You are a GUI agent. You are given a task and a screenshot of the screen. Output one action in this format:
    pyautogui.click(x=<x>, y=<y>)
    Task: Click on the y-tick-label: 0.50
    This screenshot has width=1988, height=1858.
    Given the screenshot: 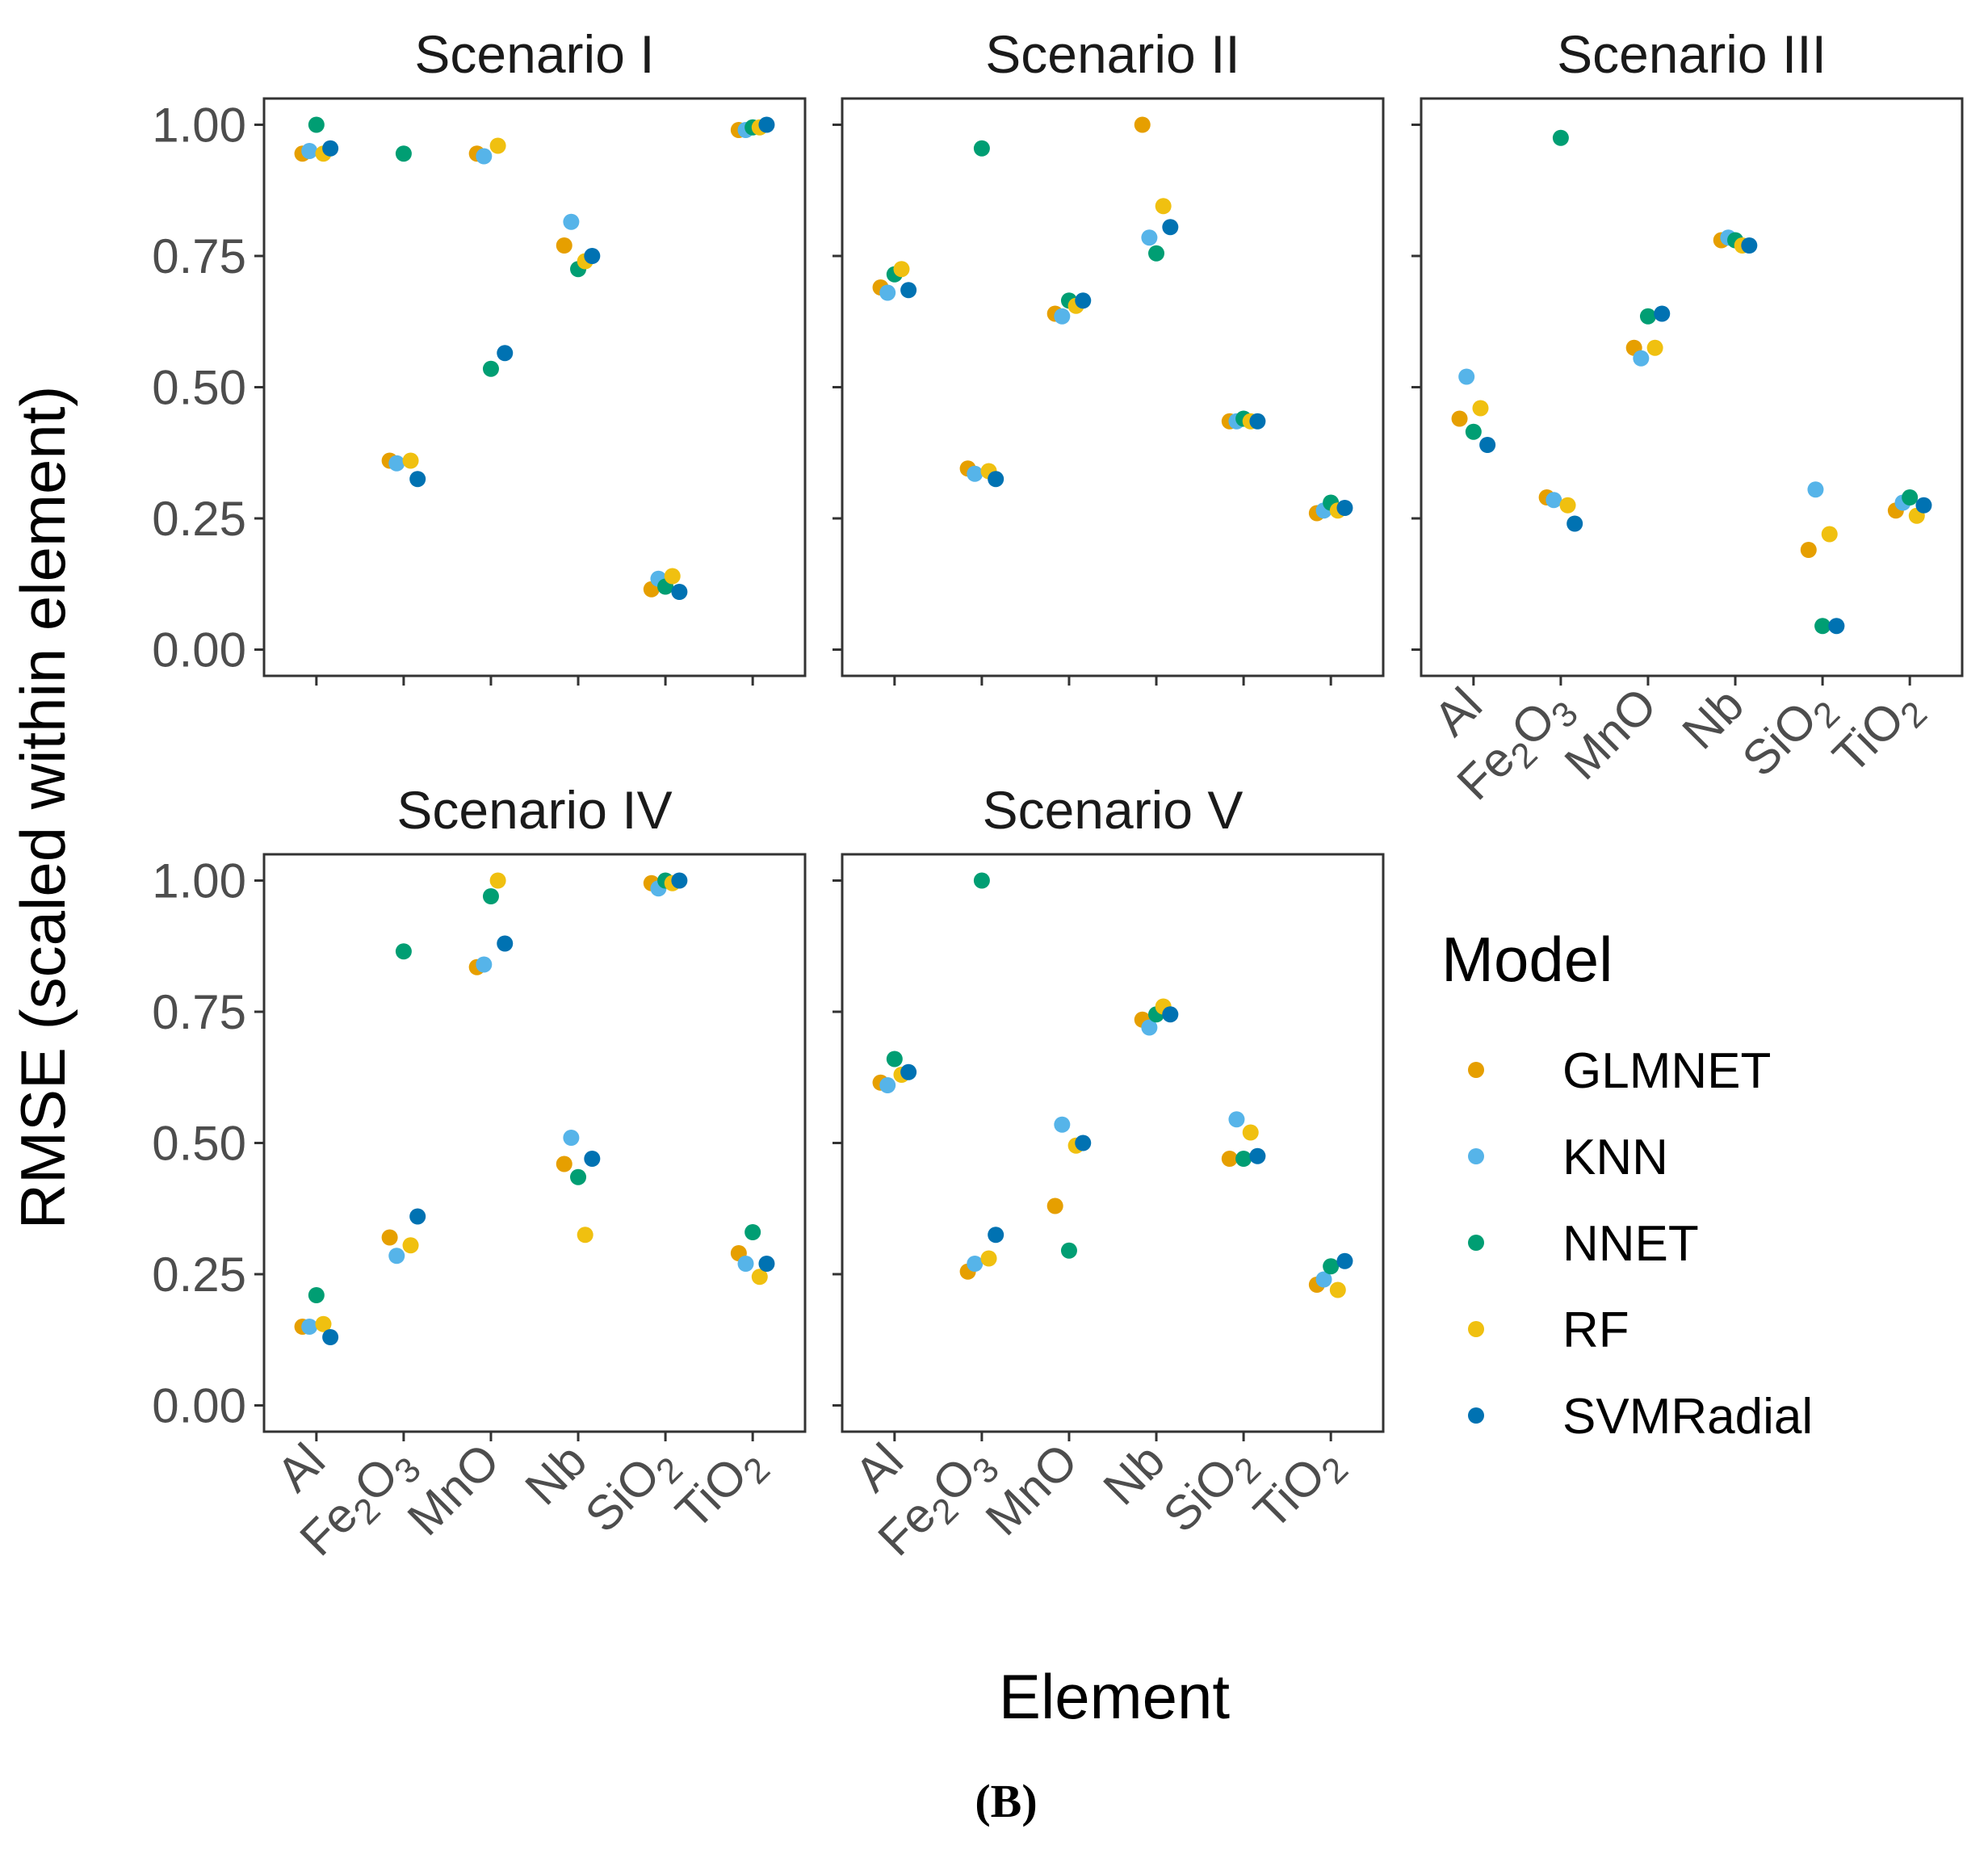 What is the action you would take?
    pyautogui.click(x=199, y=388)
    